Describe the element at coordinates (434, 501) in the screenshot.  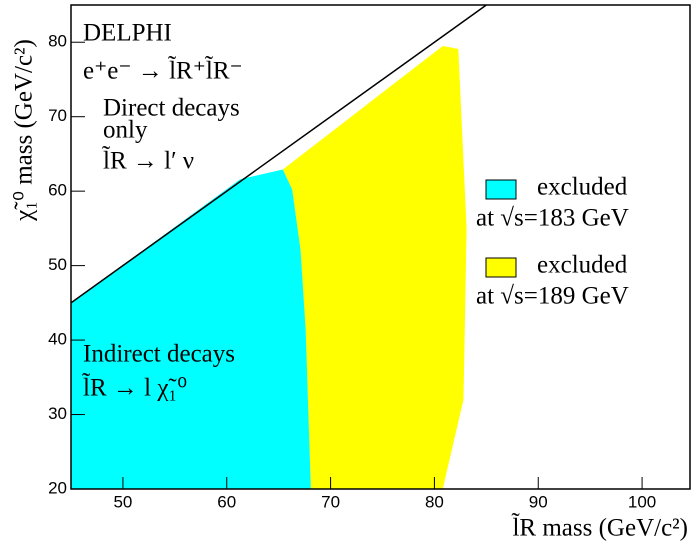
I see `x-tick-label: 80` at that location.